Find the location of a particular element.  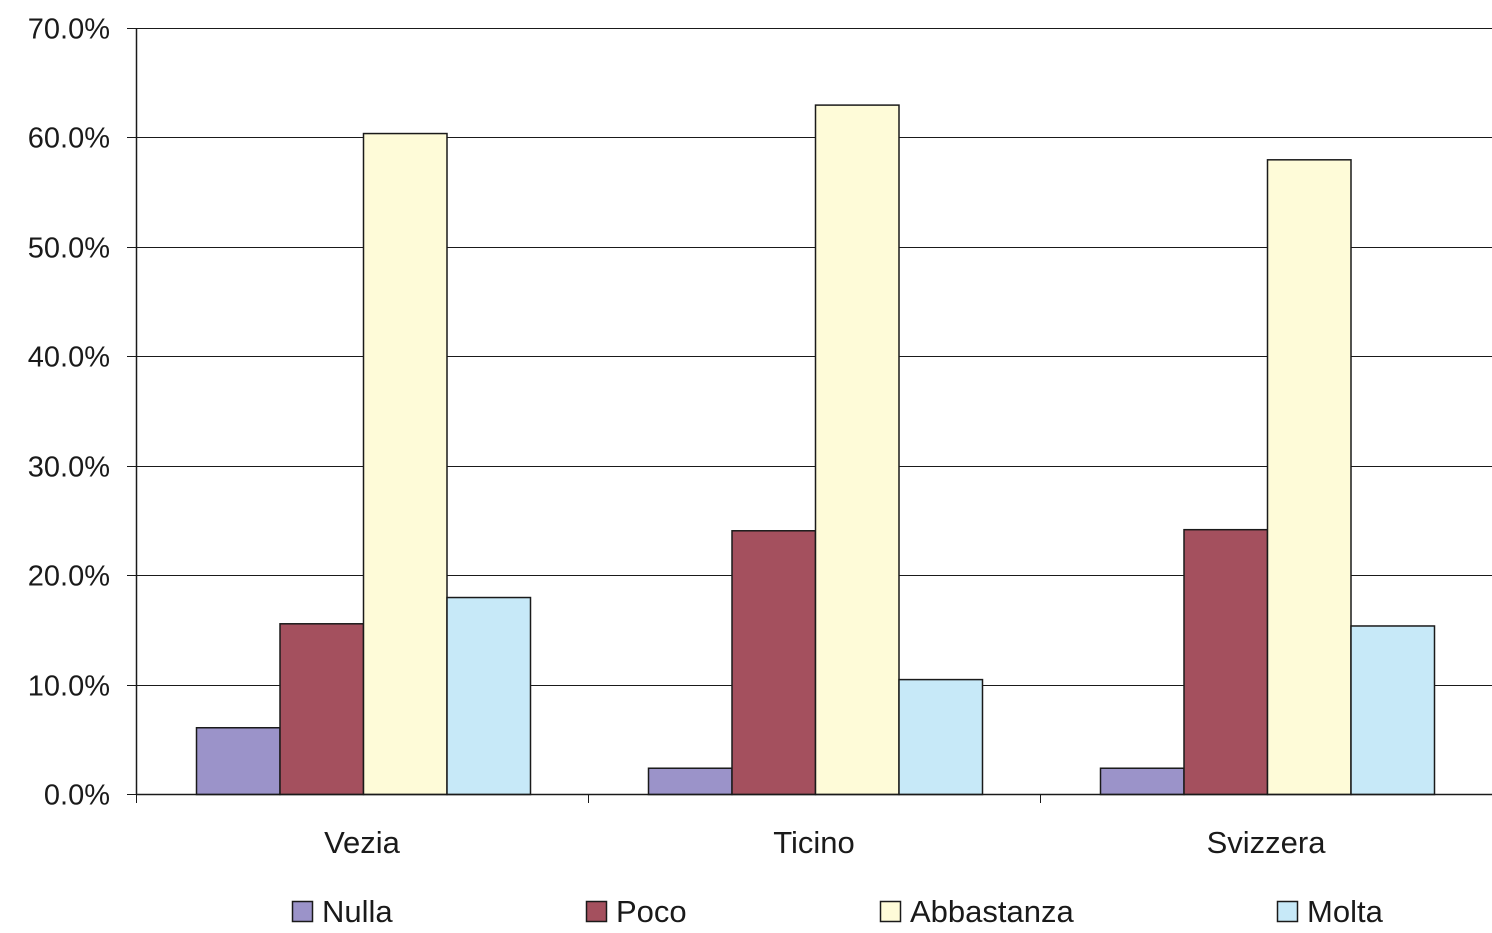

legend-label: Poco is located at coordinates (651, 911).